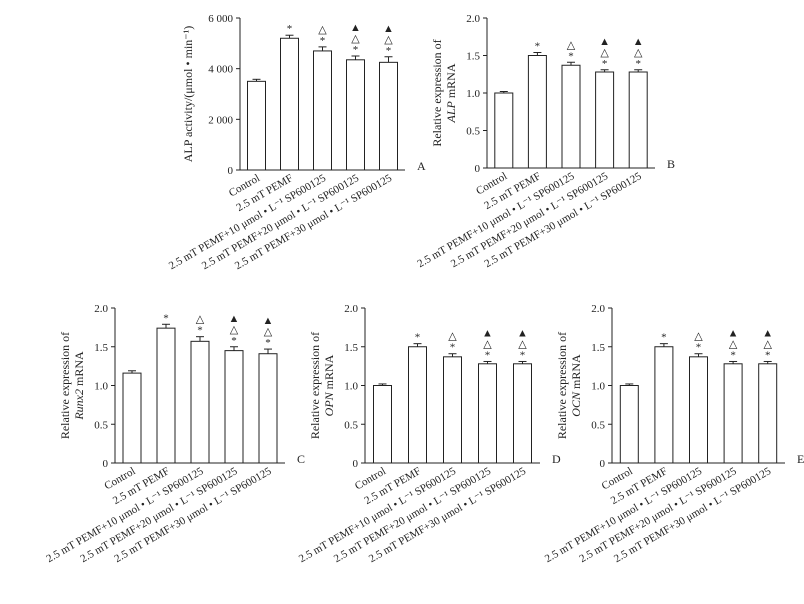  I want to click on gene-name: OPN, so click(329, 403).